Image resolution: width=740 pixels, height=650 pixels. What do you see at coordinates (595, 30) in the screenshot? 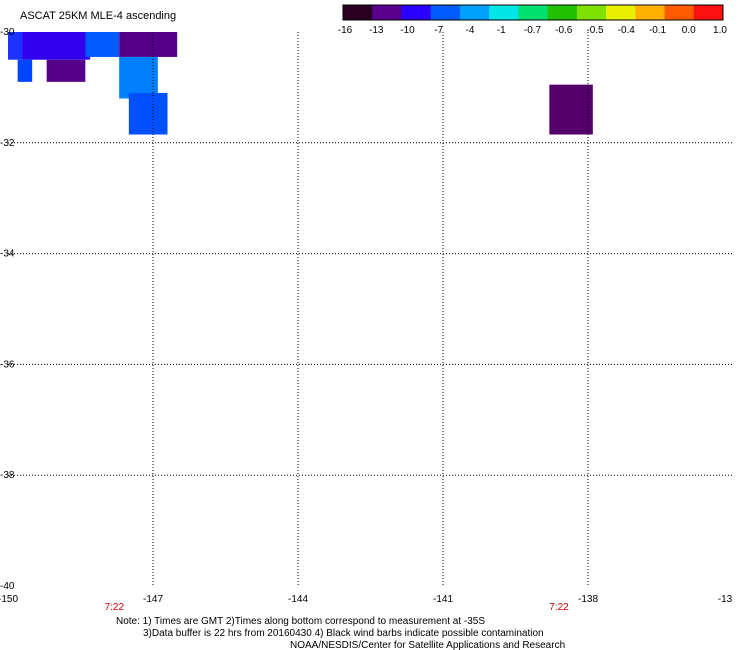
I see `colorbar-label: -0.5` at bounding box center [595, 30].